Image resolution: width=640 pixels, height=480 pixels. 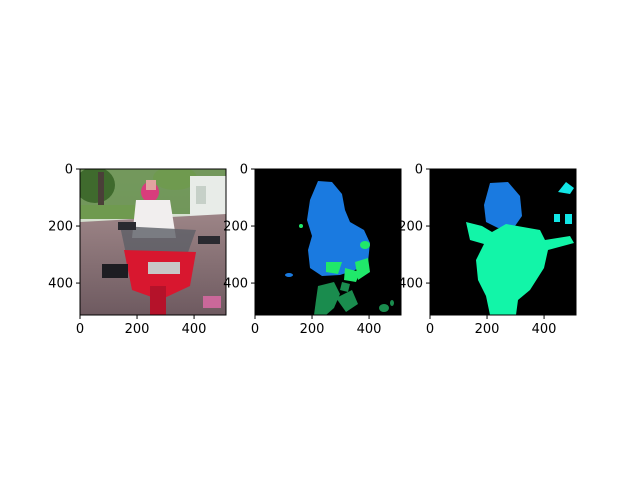 I want to click on x-tick-label-2-0: 0, so click(x=430, y=329).